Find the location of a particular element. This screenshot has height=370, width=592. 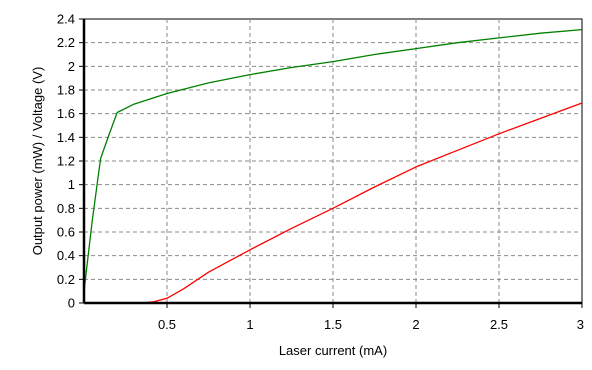

y-tick-label: 1.6 is located at coordinates (66, 113).